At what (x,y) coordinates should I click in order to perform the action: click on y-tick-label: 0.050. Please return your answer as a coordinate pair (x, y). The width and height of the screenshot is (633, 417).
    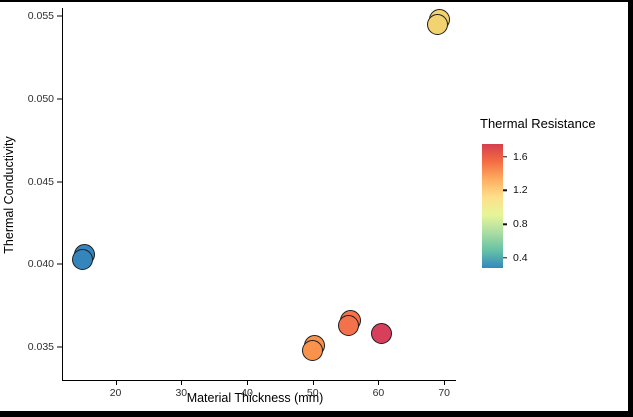
    Looking at the image, I should click on (40, 98).